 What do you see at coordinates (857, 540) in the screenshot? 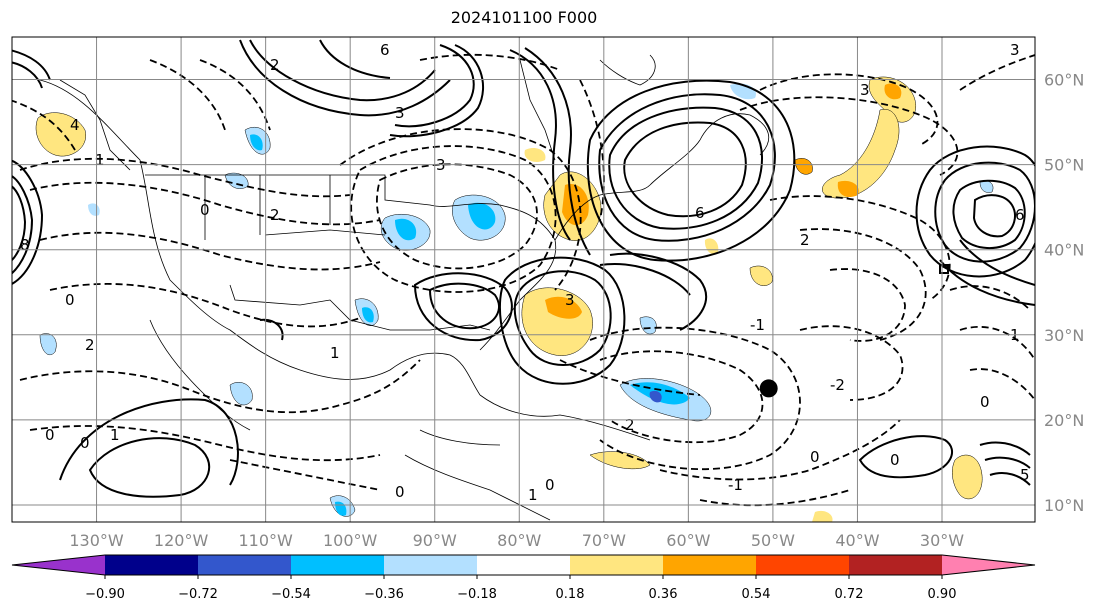
I see `longitude-label: 40°W` at bounding box center [857, 540].